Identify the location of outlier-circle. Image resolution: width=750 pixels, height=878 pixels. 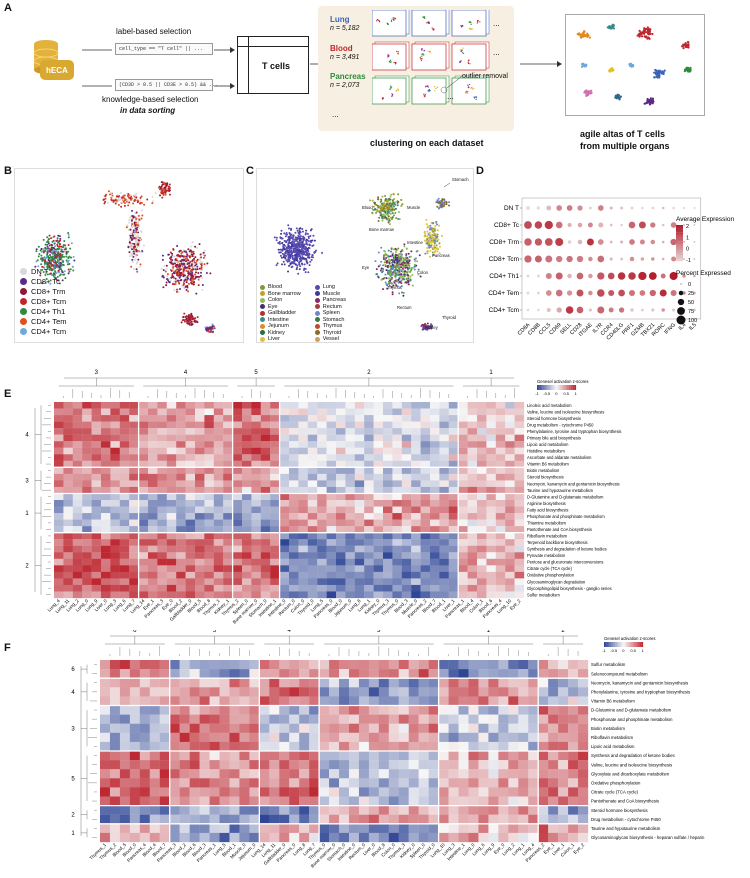
(444, 90).